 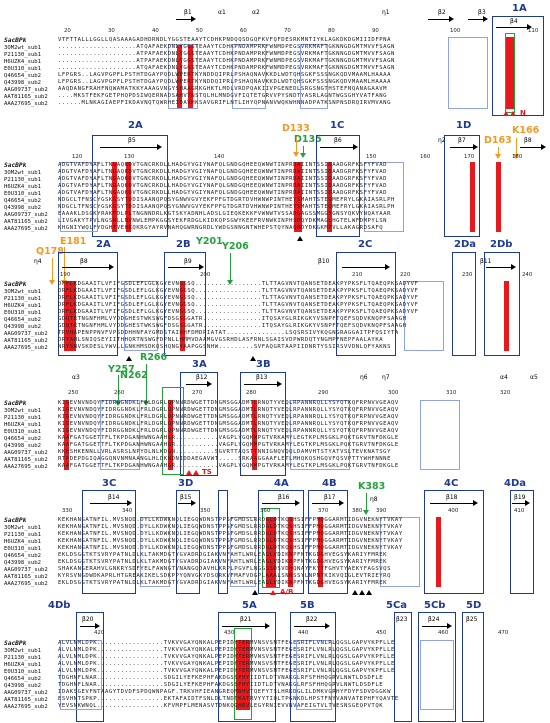 I want to click on position-number: 380, so click(x=357, y=511).